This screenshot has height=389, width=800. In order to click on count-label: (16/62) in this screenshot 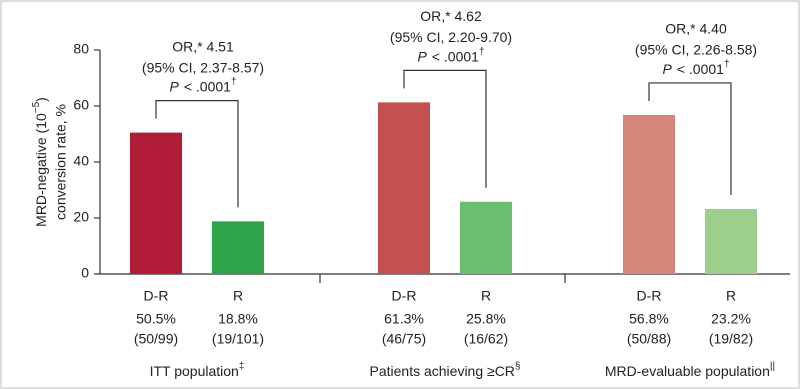, I will do `click(486, 339)`.